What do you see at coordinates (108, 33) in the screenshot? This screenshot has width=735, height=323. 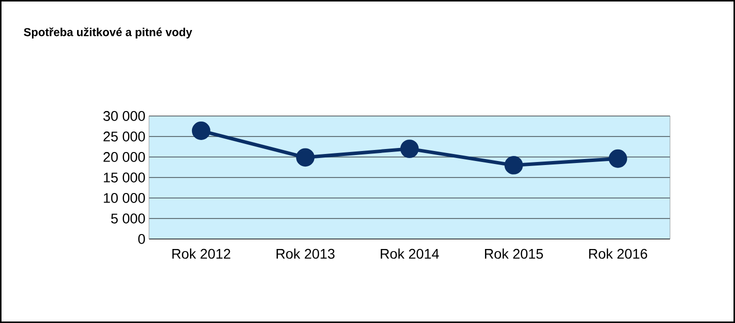 I see `chart-title: Spotřeba užitkové a pitné vody` at bounding box center [108, 33].